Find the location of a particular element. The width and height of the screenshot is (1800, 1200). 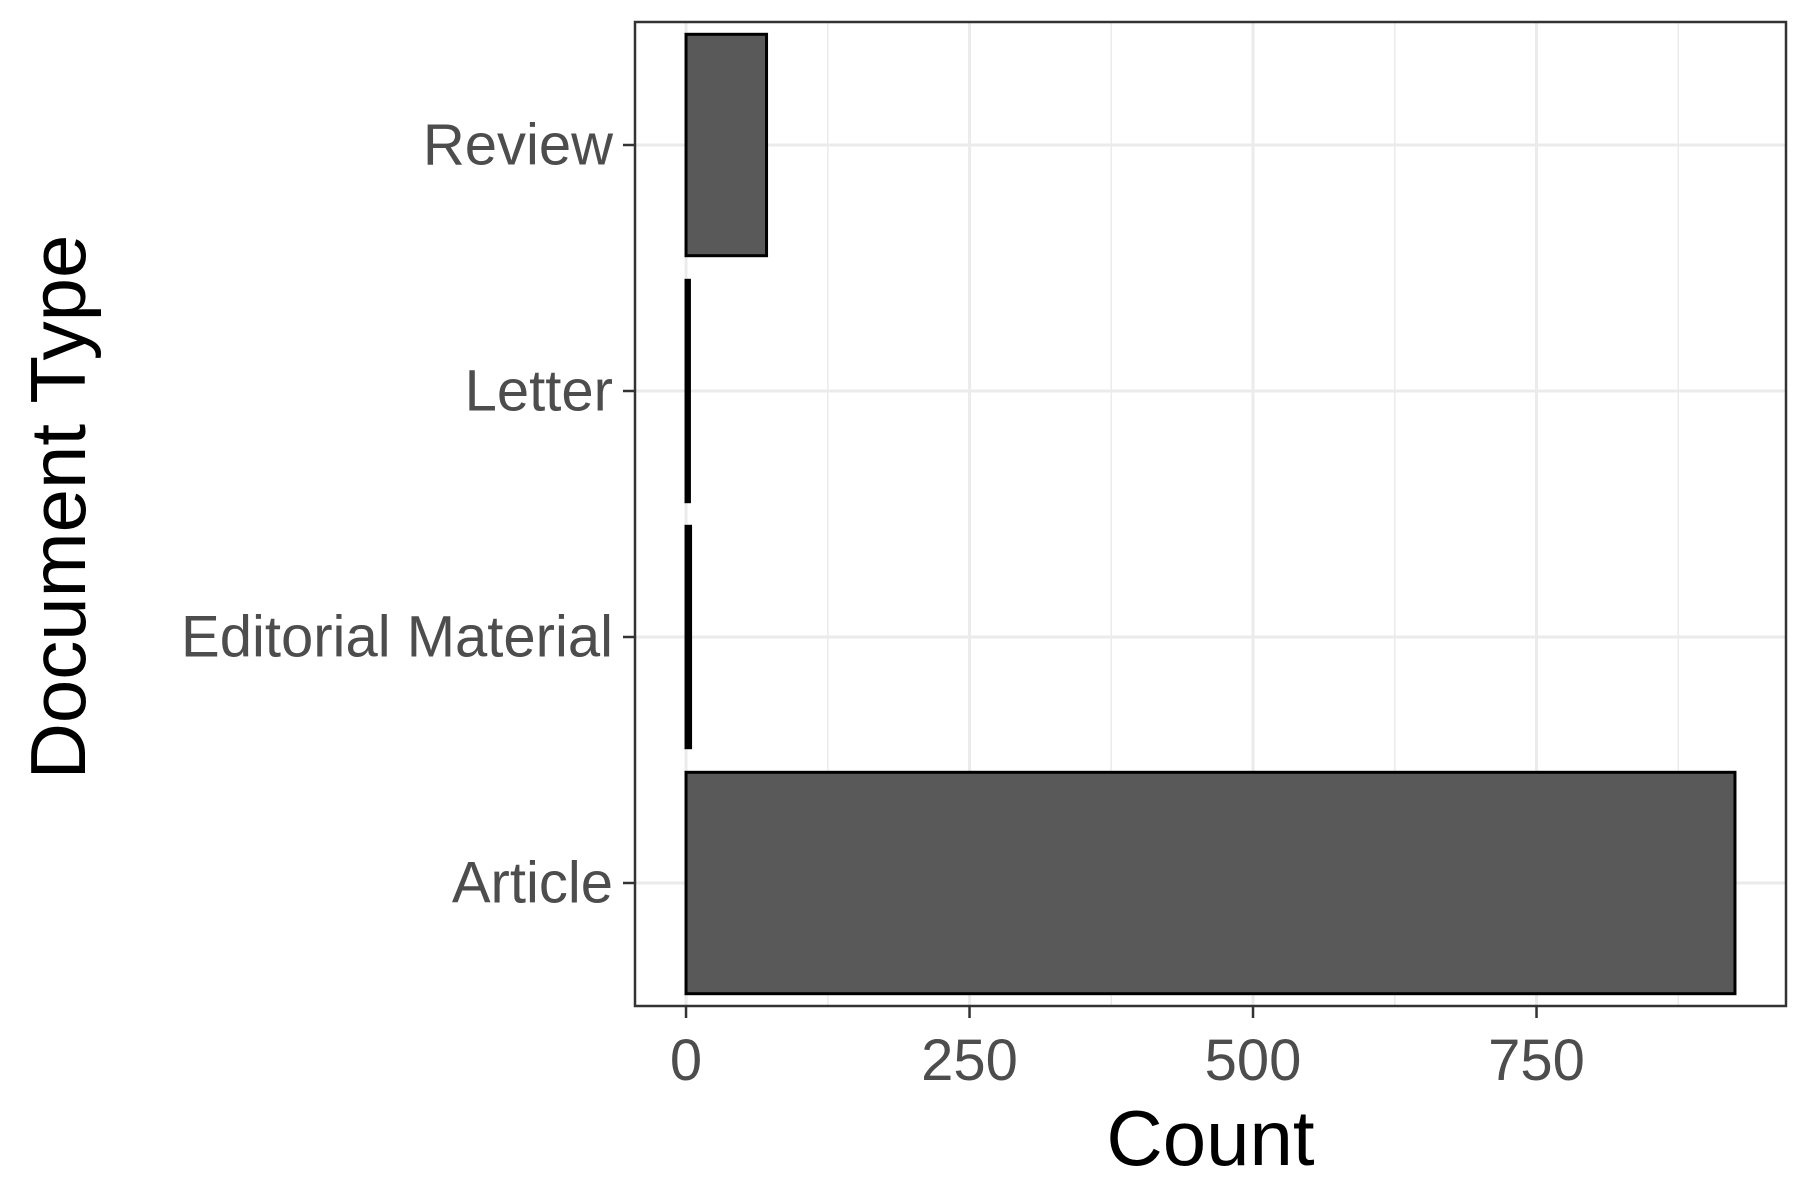

x-tick-label: 0 is located at coordinates (686, 1060).